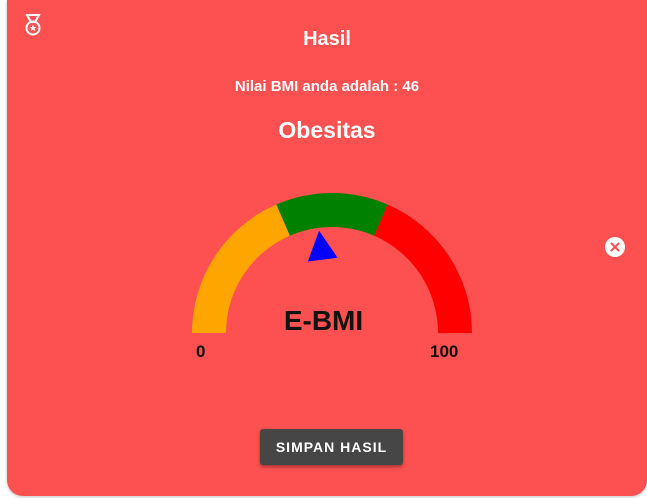 The width and height of the screenshot is (647, 498). What do you see at coordinates (327, 86) in the screenshot?
I see `bmi-value-text: Nilai BMI anda adalah : 46` at bounding box center [327, 86].